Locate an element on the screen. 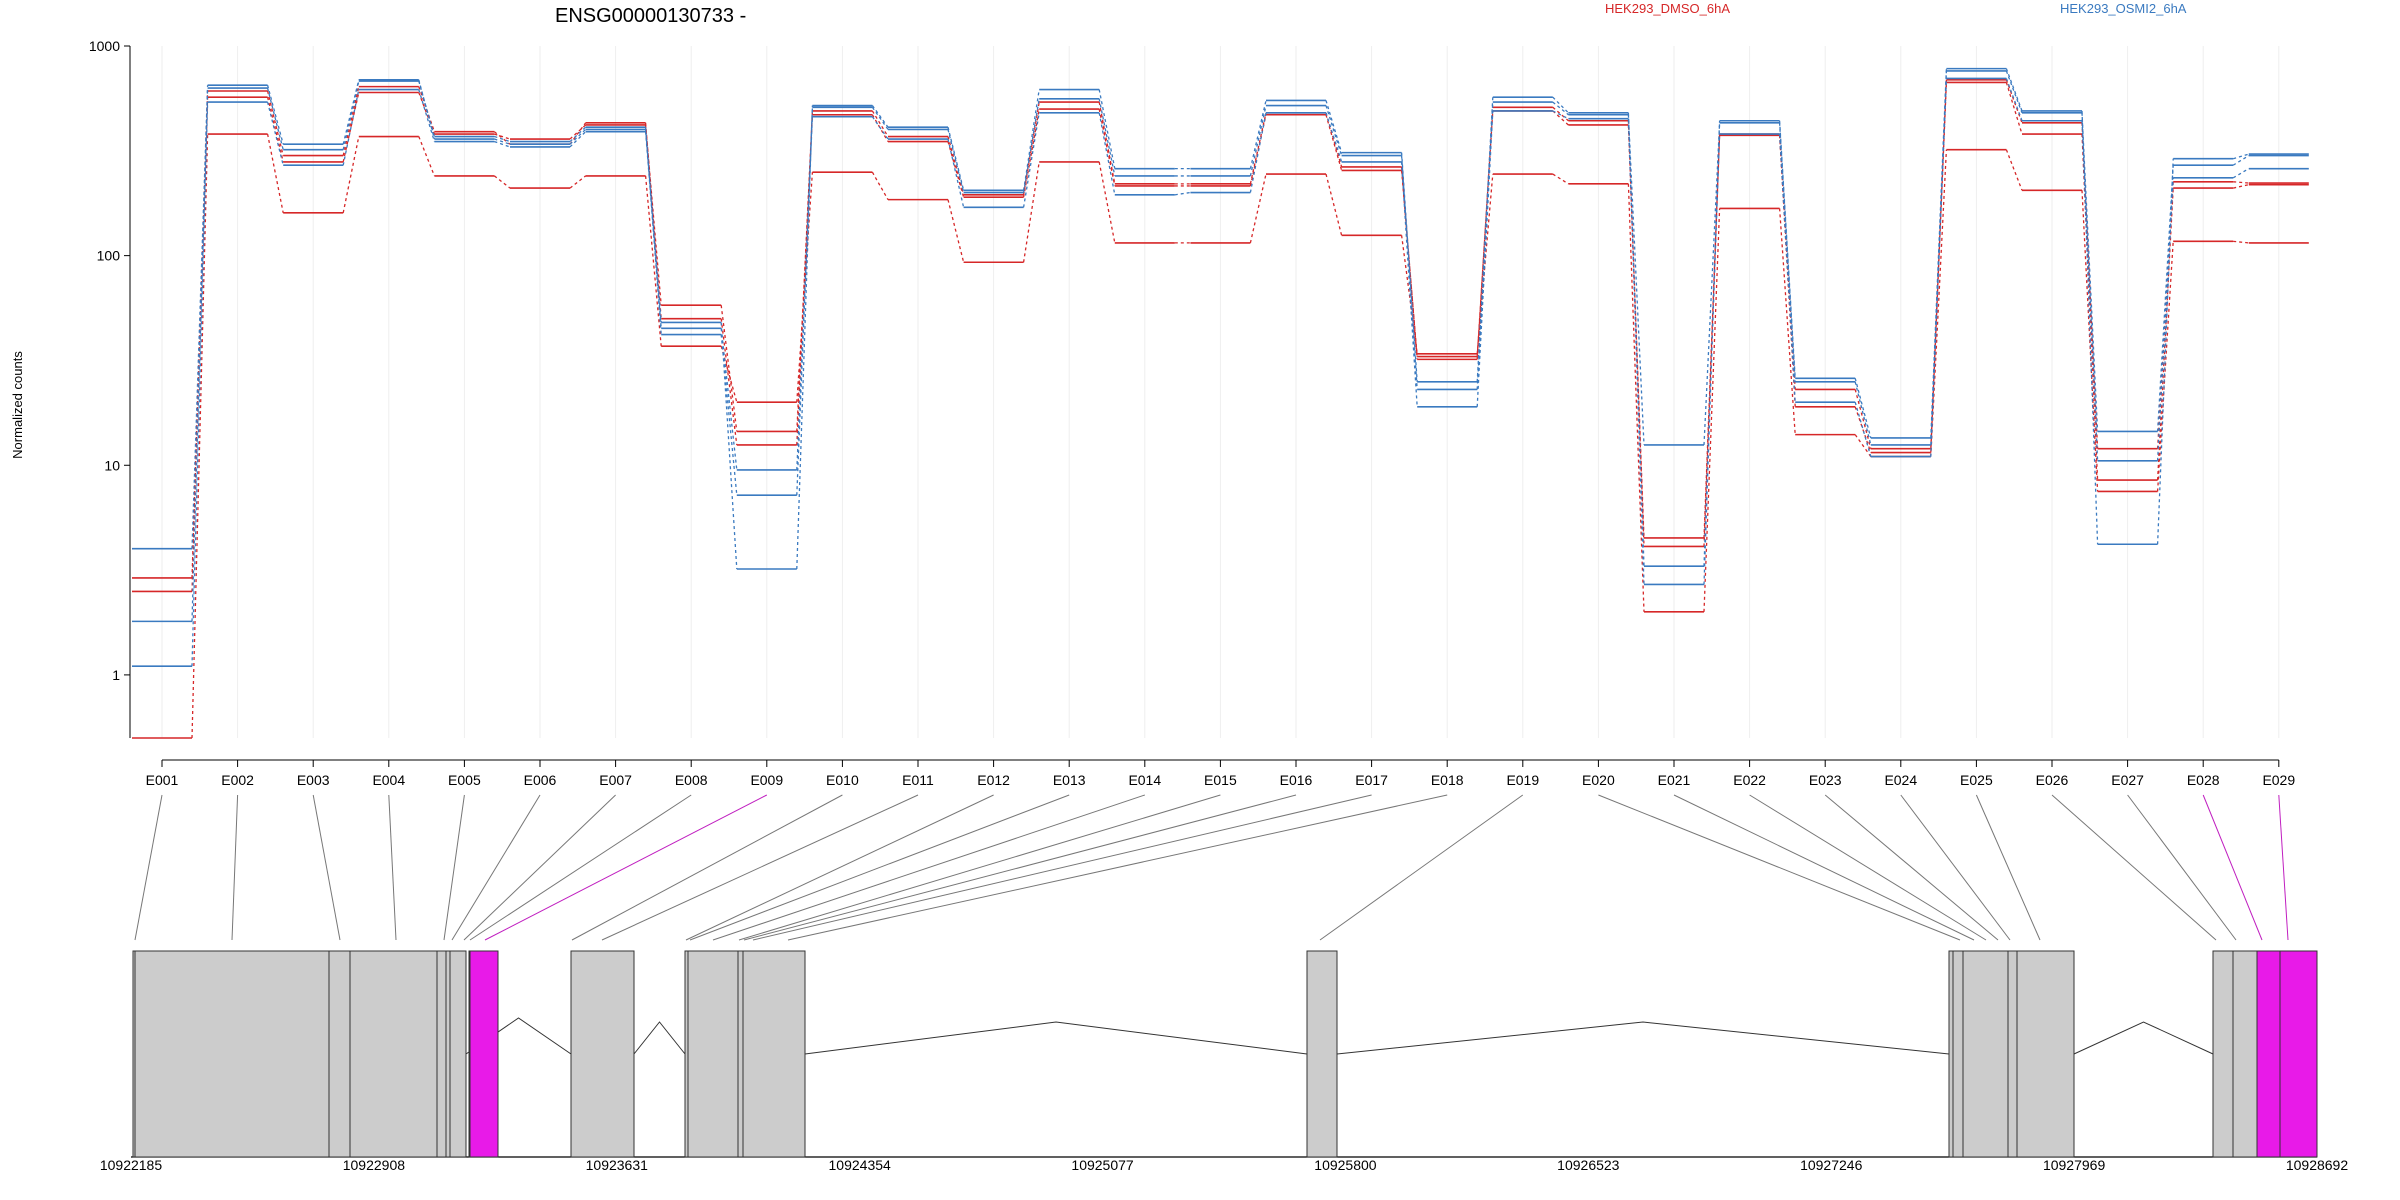 This screenshot has height=1200, width=2400. coordinate-label: 10923631 is located at coordinates (617, 1165).